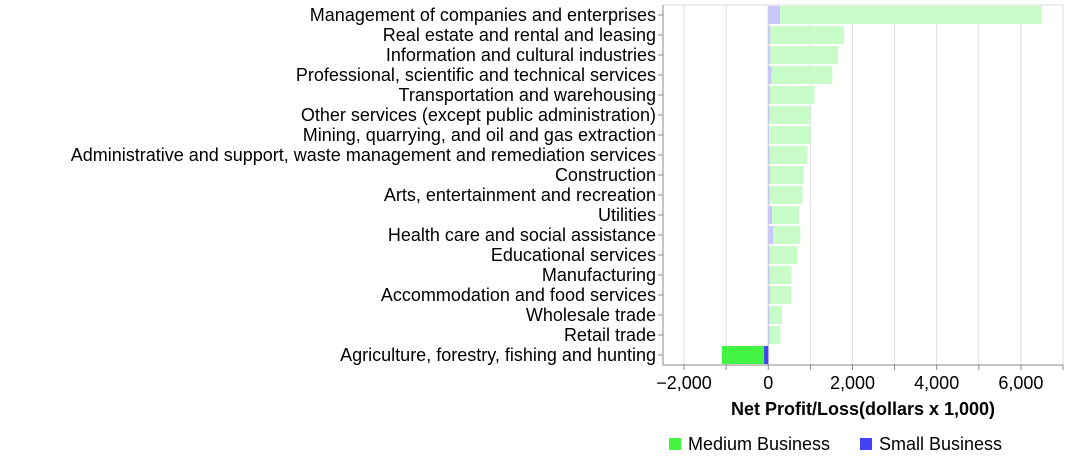 This screenshot has height=460, width=1069. Describe the element at coordinates (528, 95) in the screenshot. I see `category-label: Transportation and warehousing` at that location.